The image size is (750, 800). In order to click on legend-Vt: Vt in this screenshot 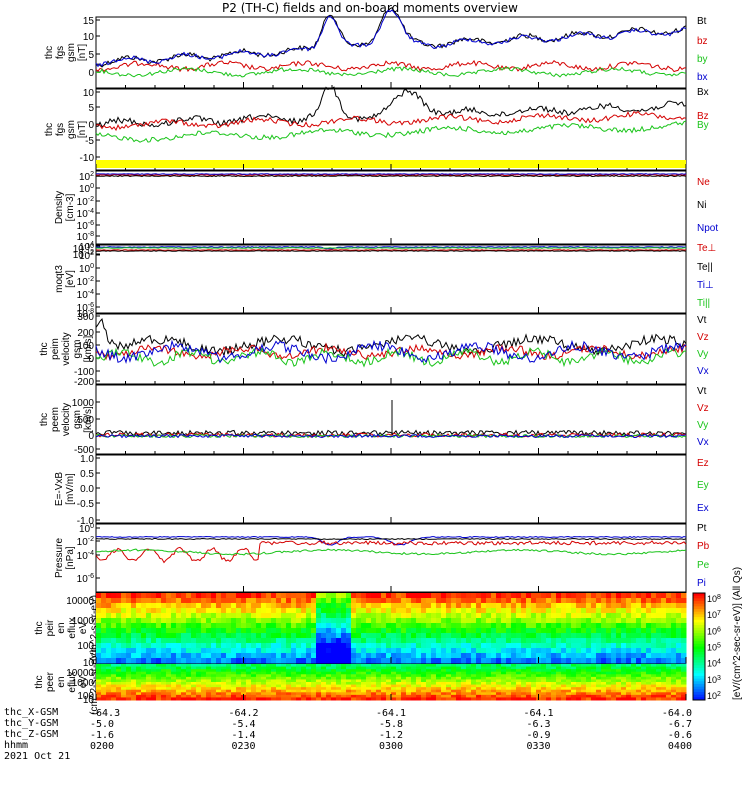, I will do `click(702, 320)`.